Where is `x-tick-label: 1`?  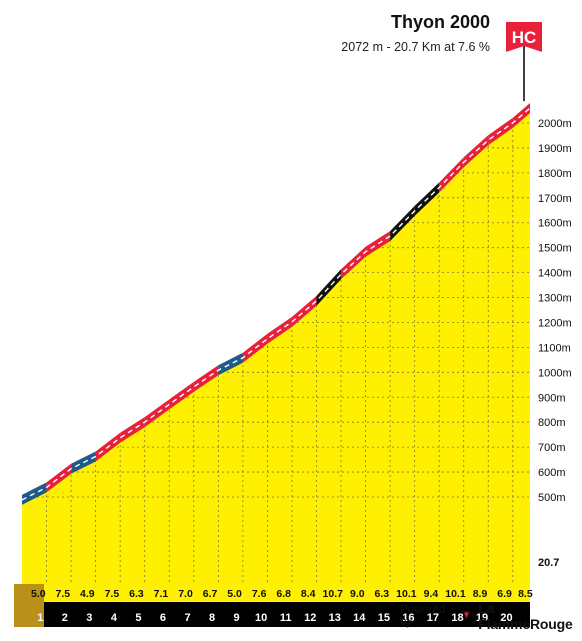 x-tick-label: 1 is located at coordinates (40, 618).